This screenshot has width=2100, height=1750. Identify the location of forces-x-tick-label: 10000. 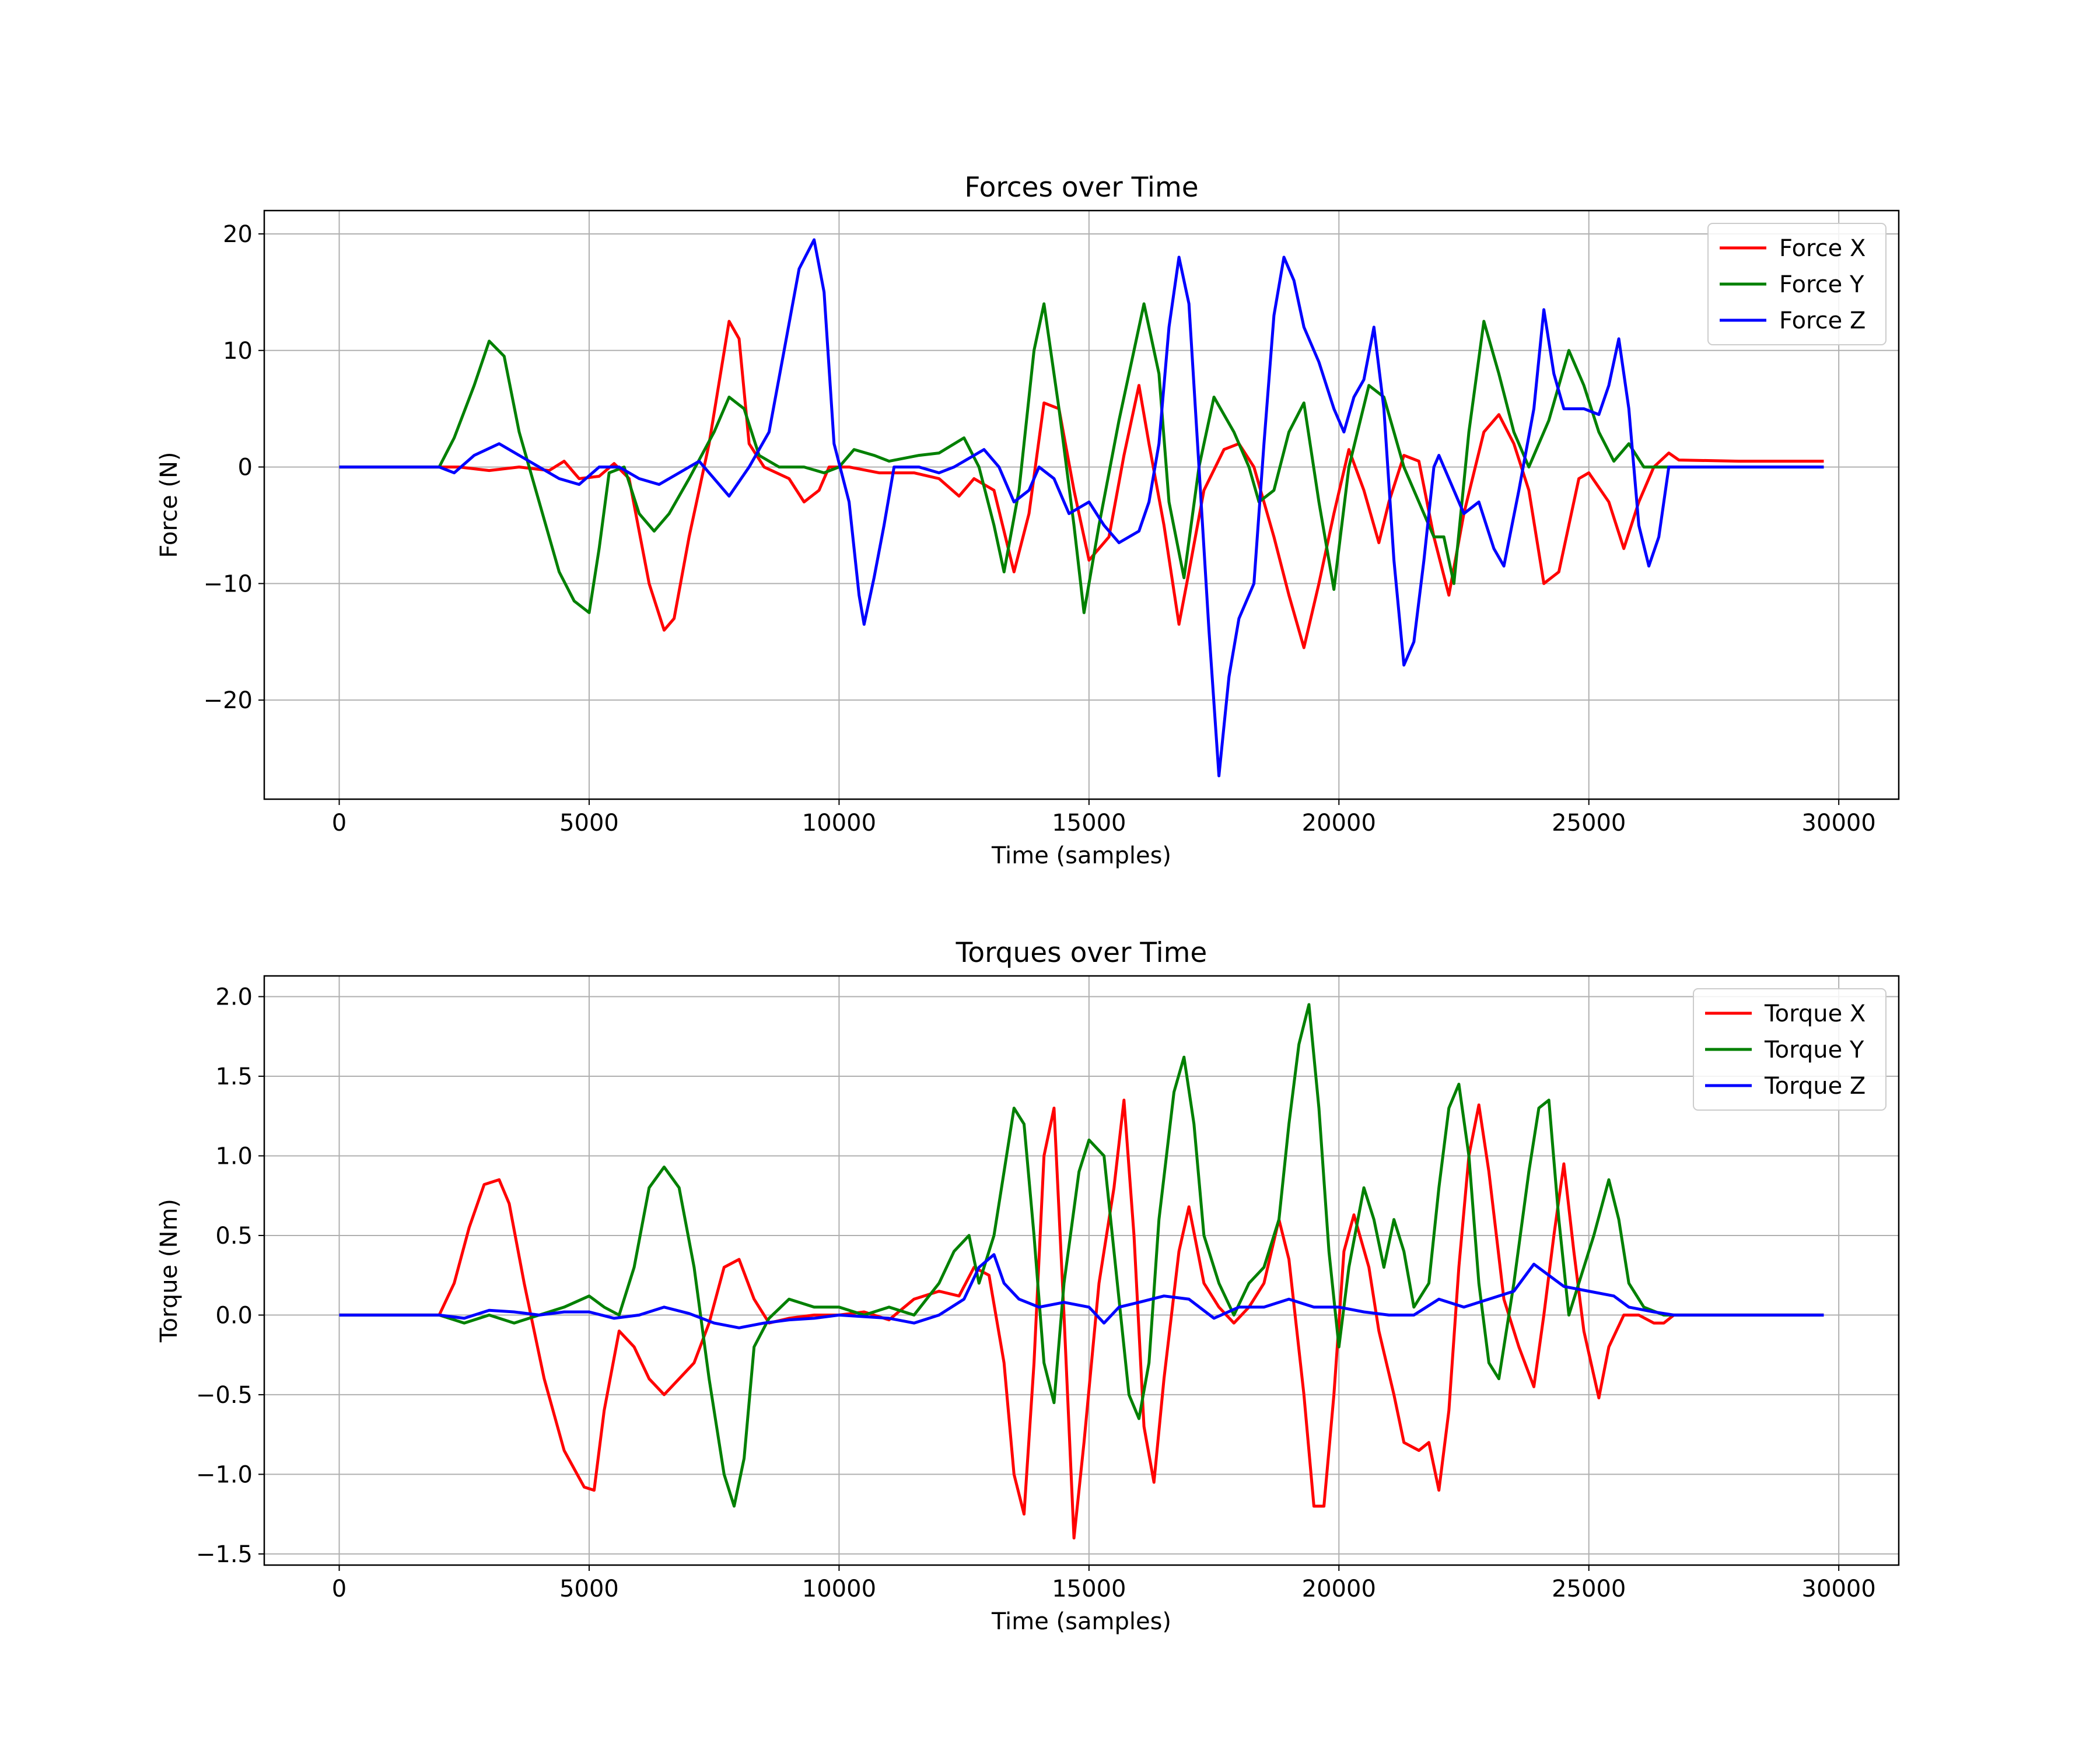
(839, 823).